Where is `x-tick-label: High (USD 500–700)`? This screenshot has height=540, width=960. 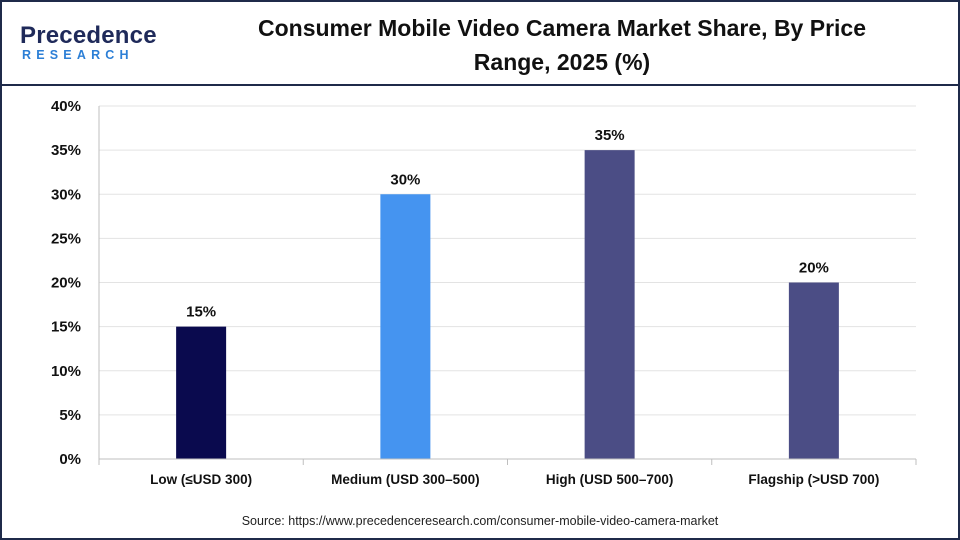
x-tick-label: High (USD 500–700) is located at coordinates (610, 479).